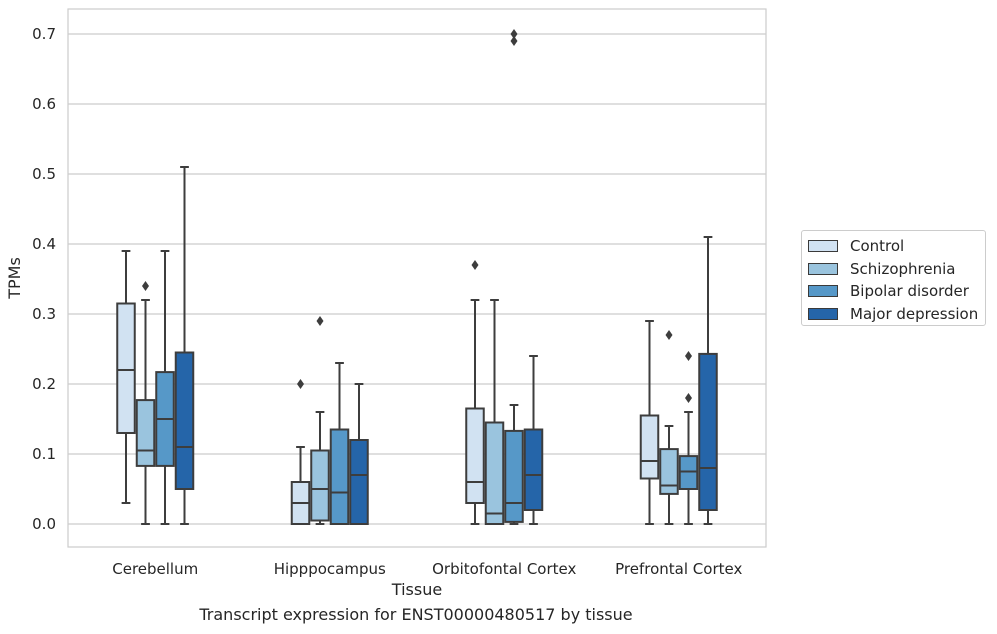 The width and height of the screenshot is (997, 634). Describe the element at coordinates (14, 278) in the screenshot. I see `y-axis-title: TPMs` at that location.